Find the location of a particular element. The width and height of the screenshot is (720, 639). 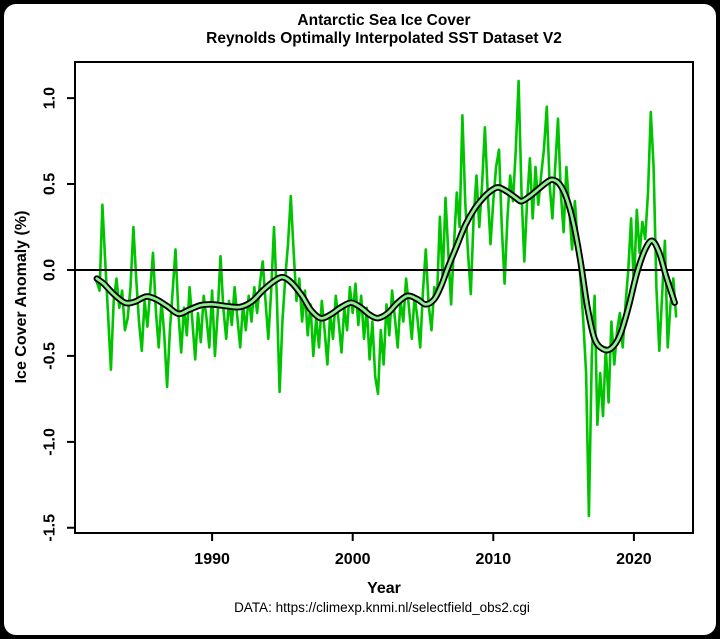

x-ticks: 1990 2000 2010 2020 is located at coordinates (423, 550).